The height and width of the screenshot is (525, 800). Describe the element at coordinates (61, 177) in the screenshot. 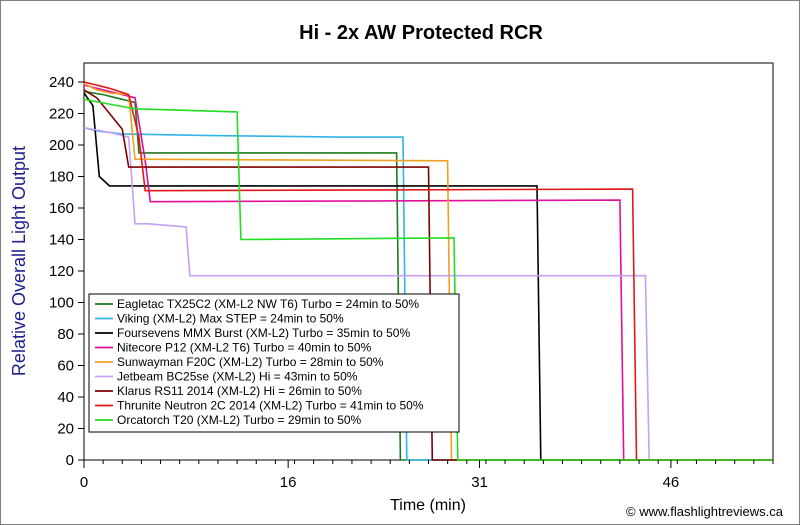

I see `y-tick-label: 180` at that location.